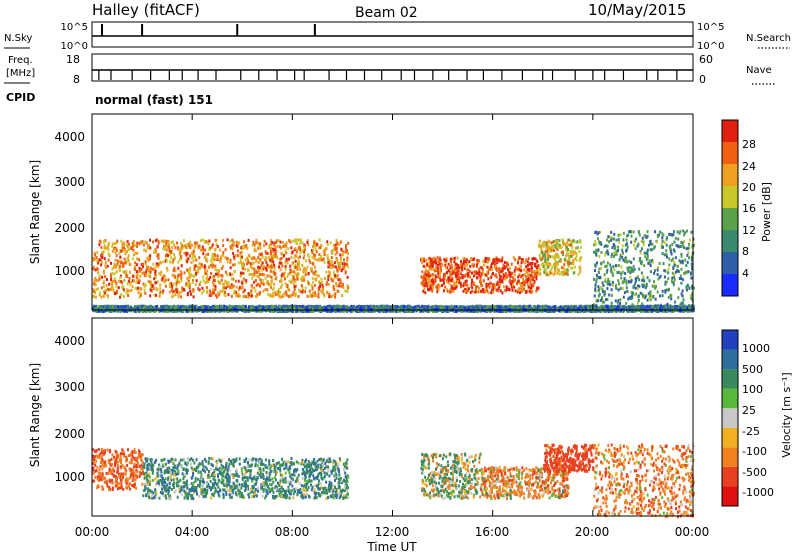  What do you see at coordinates (475, 273) in the screenshot?
I see `power-cell-1-2075` at bounding box center [475, 273].